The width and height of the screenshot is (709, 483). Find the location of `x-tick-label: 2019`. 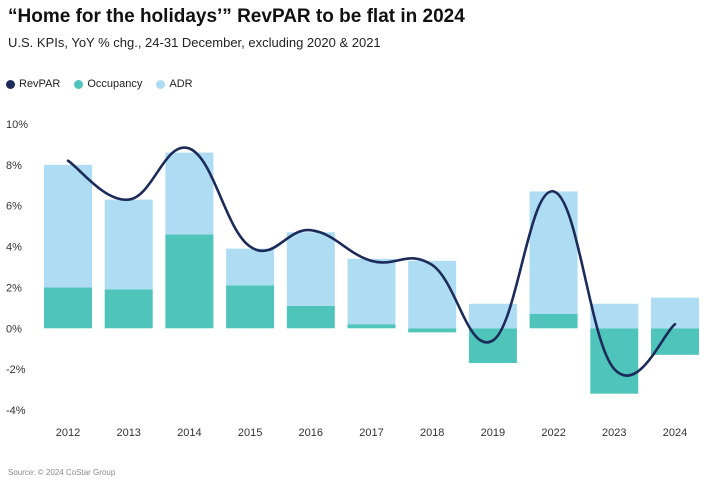

x-tick-label: 2019 is located at coordinates (493, 433).